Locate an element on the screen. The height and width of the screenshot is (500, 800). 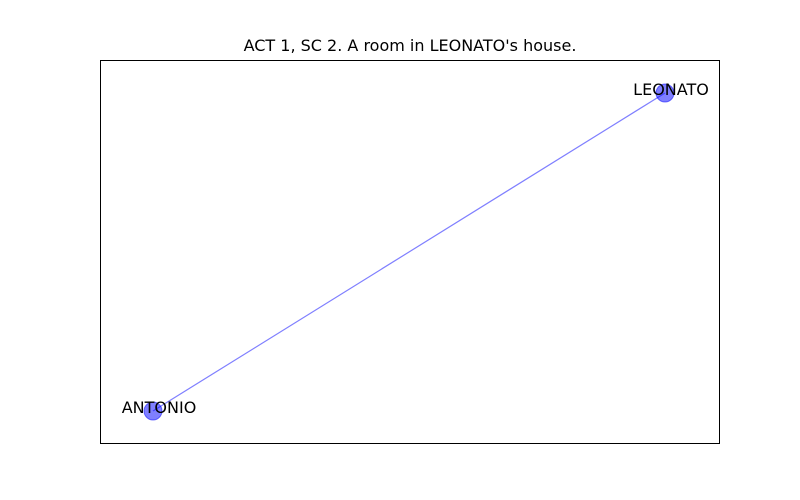
graph-node-leonato is located at coordinates (665, 93).